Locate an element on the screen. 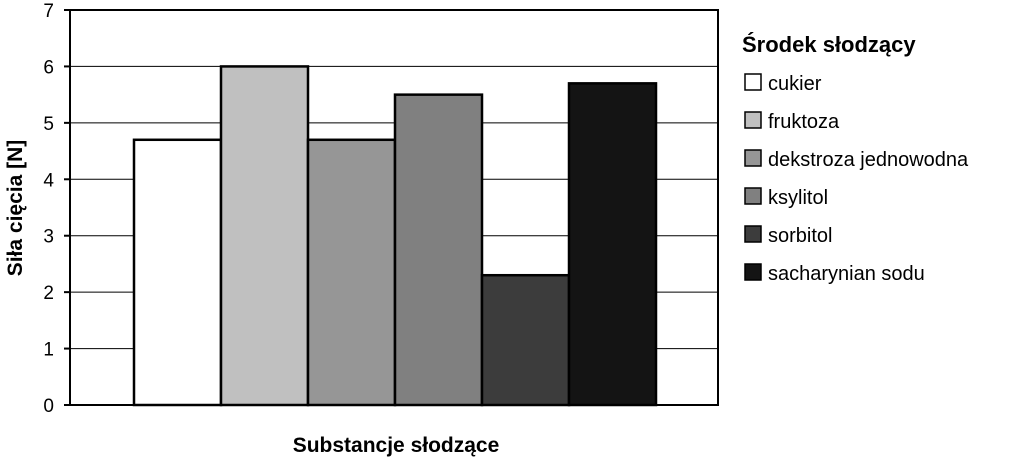  y-tick-label: 0 is located at coordinates (48, 406).